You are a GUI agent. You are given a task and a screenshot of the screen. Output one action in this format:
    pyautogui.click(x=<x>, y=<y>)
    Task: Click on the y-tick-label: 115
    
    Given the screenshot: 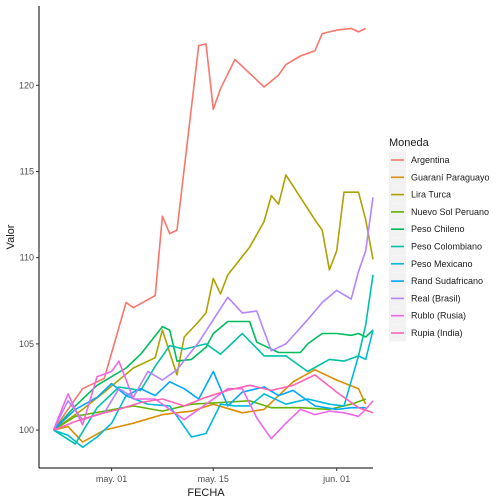 What is the action you would take?
    pyautogui.click(x=27, y=171)
    